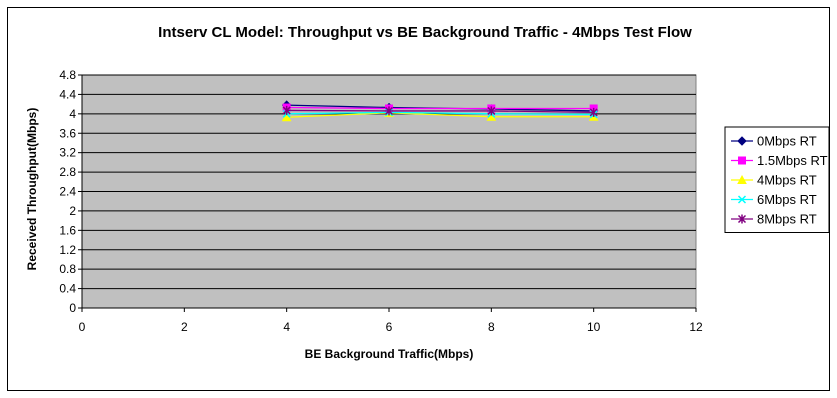 The width and height of the screenshot is (837, 398). Describe the element at coordinates (792, 160) in the screenshot. I see `legend-label: 1.5Mbps RT` at that location.